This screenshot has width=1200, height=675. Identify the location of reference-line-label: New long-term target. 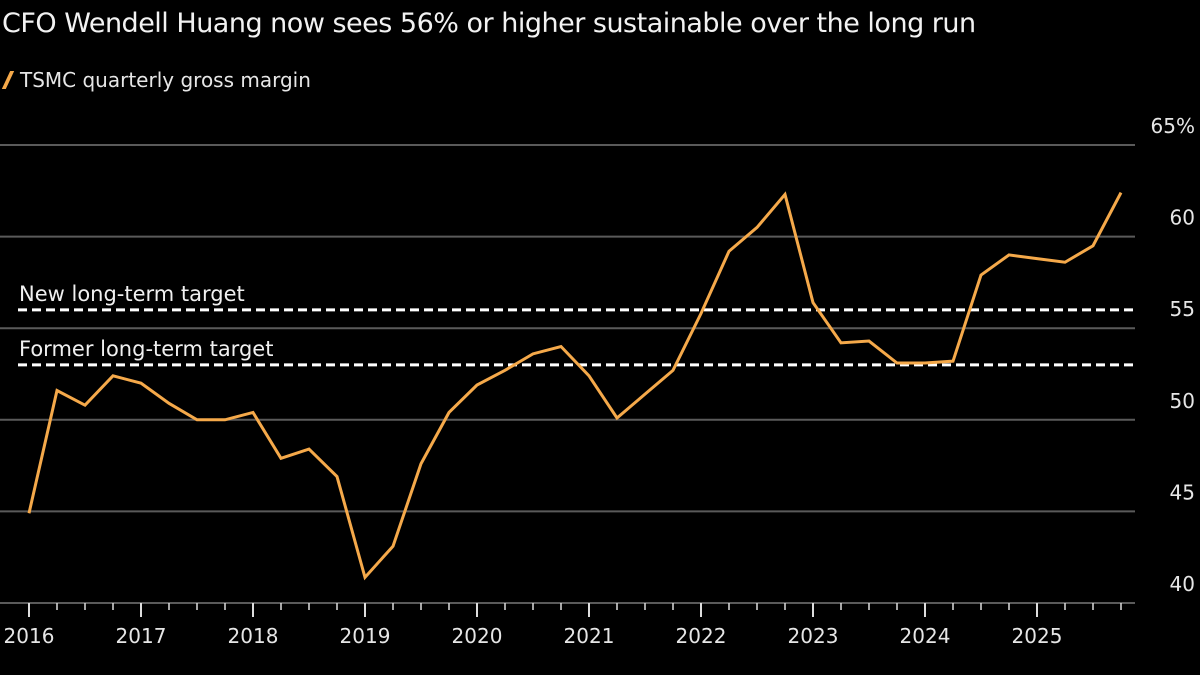
(132, 294).